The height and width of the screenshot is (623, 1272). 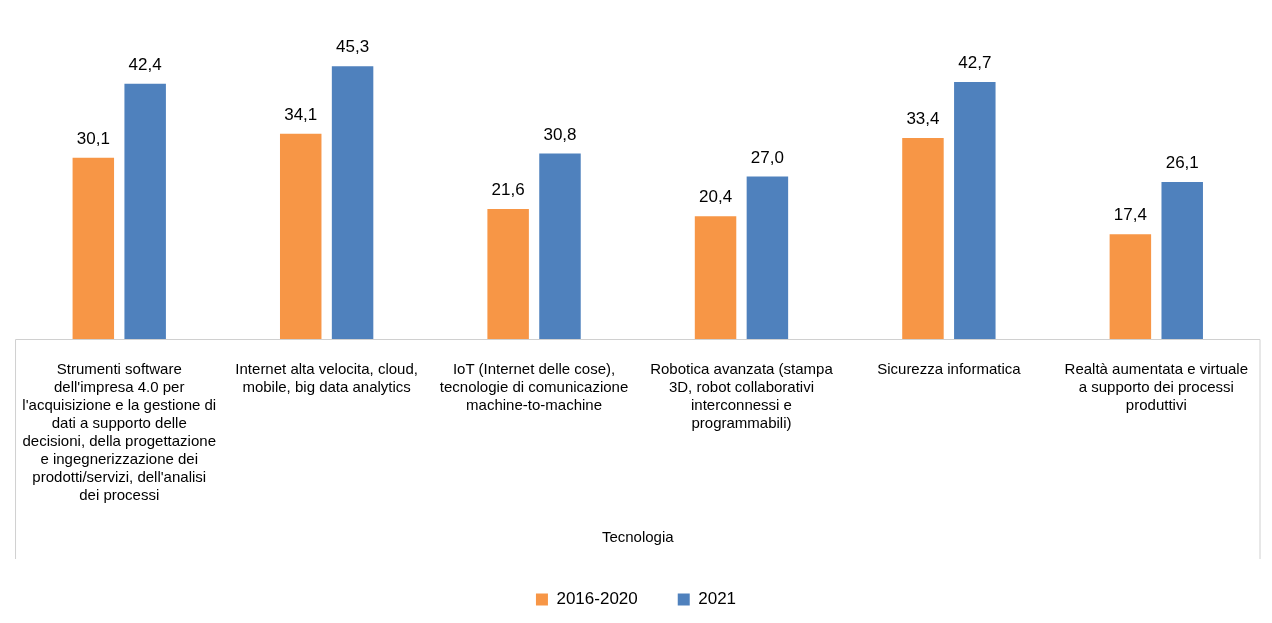 What do you see at coordinates (923, 119) in the screenshot?
I see `data-label: 33,4` at bounding box center [923, 119].